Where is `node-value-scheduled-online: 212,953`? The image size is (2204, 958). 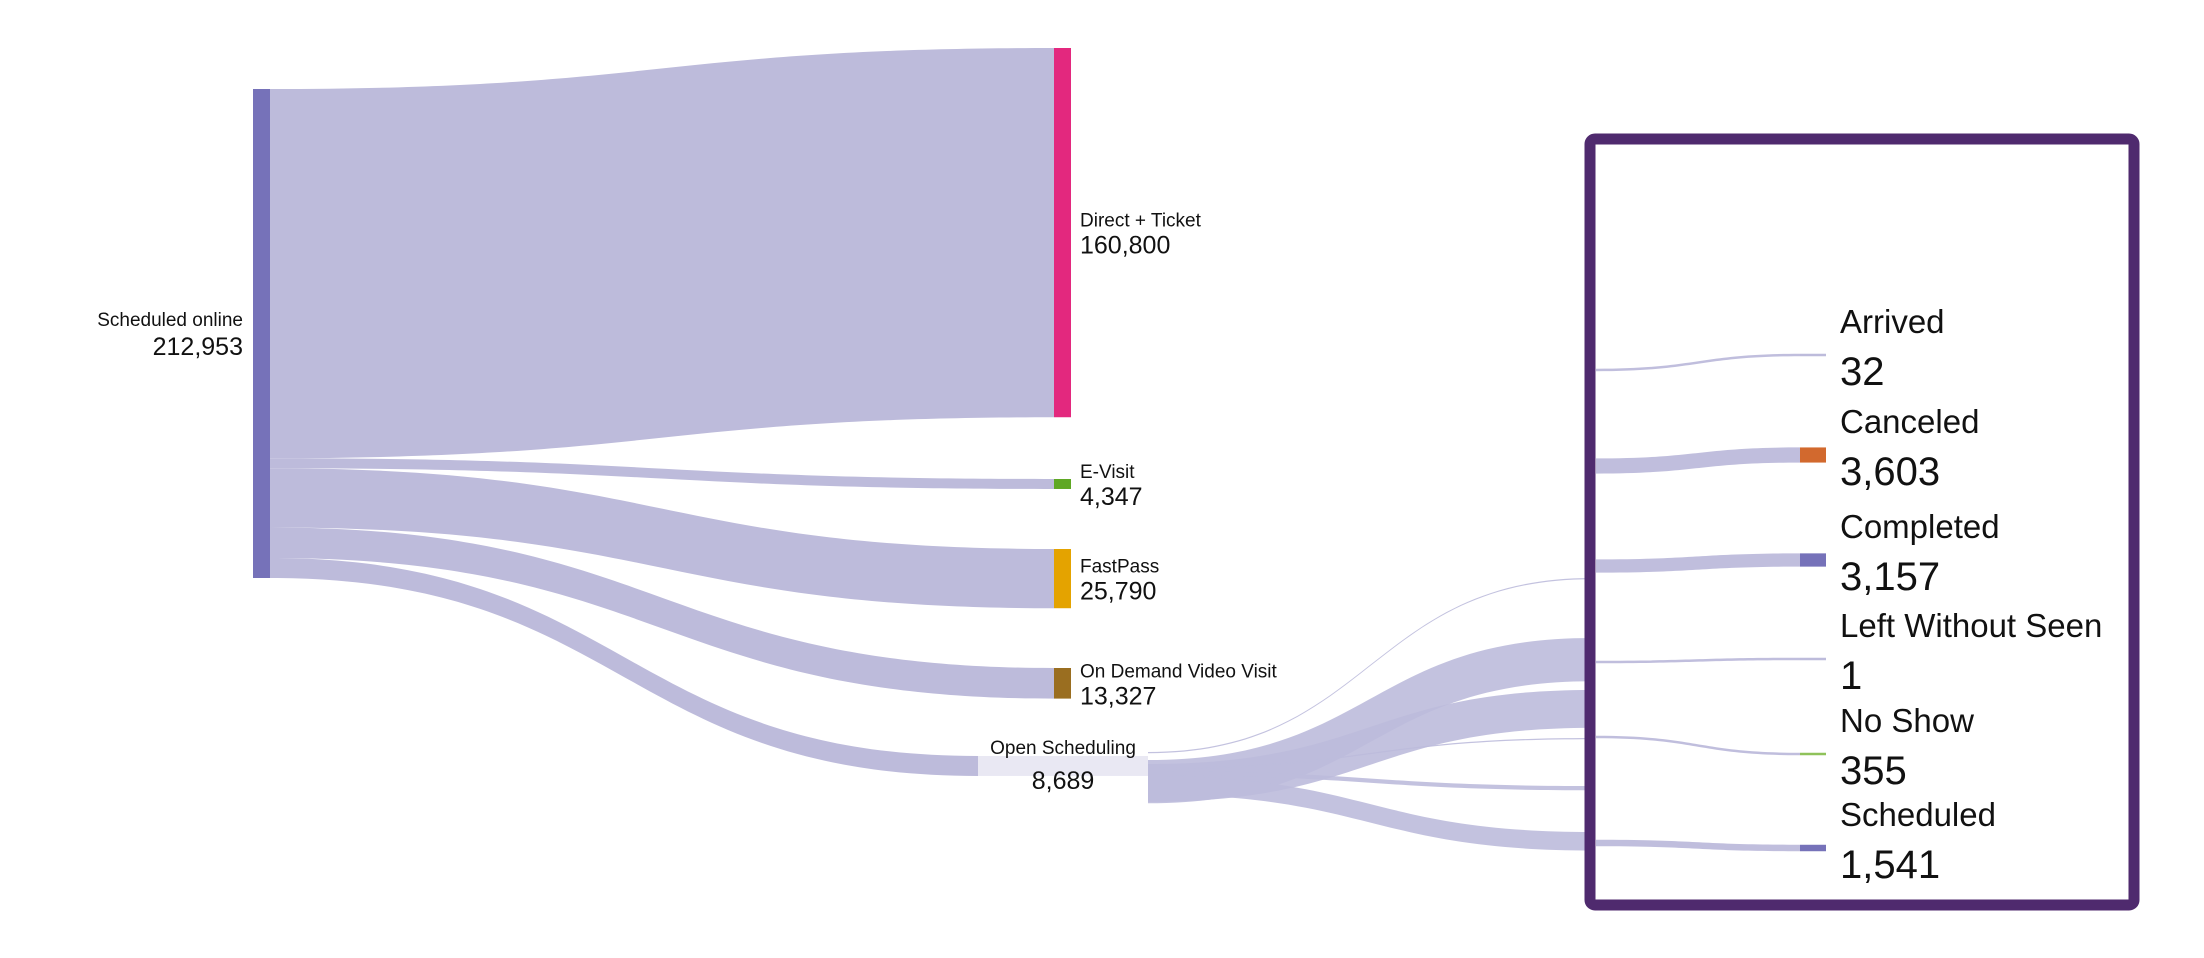
node-value-scheduled-online: 212,953 is located at coordinates (198, 347).